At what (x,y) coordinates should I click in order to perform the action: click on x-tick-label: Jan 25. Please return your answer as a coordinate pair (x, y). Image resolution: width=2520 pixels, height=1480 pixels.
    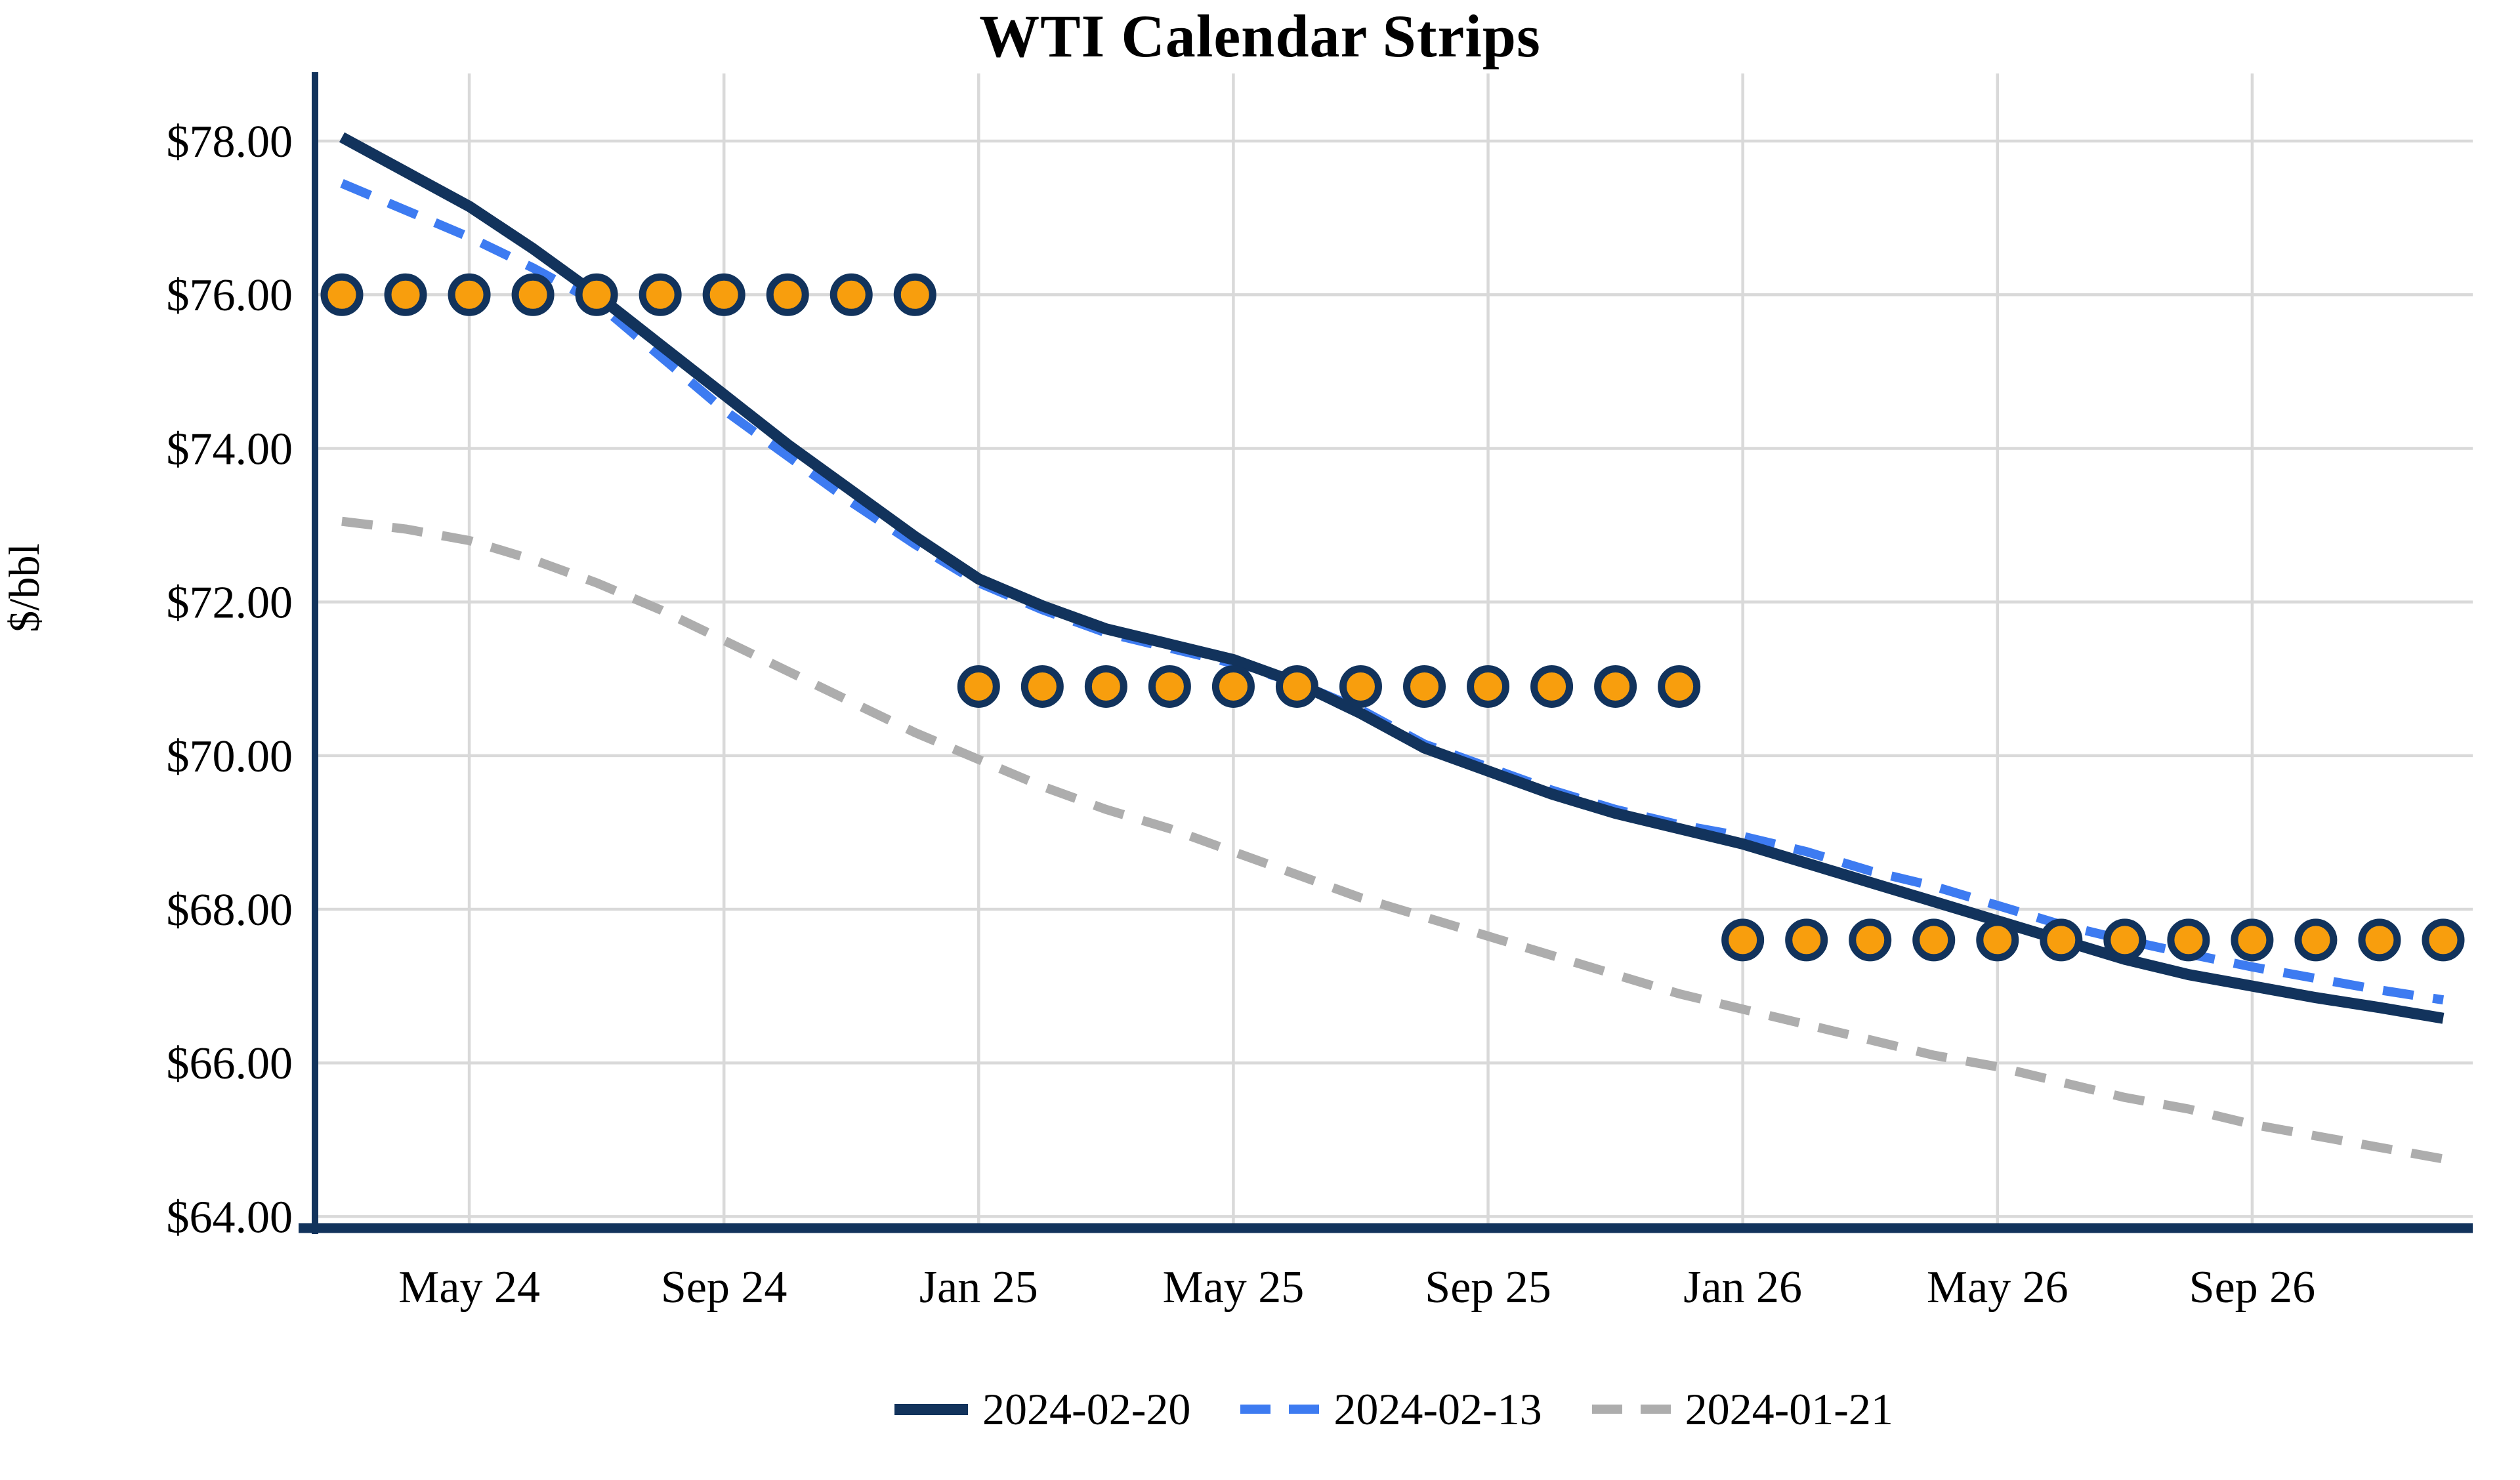
    Looking at the image, I should click on (978, 1287).